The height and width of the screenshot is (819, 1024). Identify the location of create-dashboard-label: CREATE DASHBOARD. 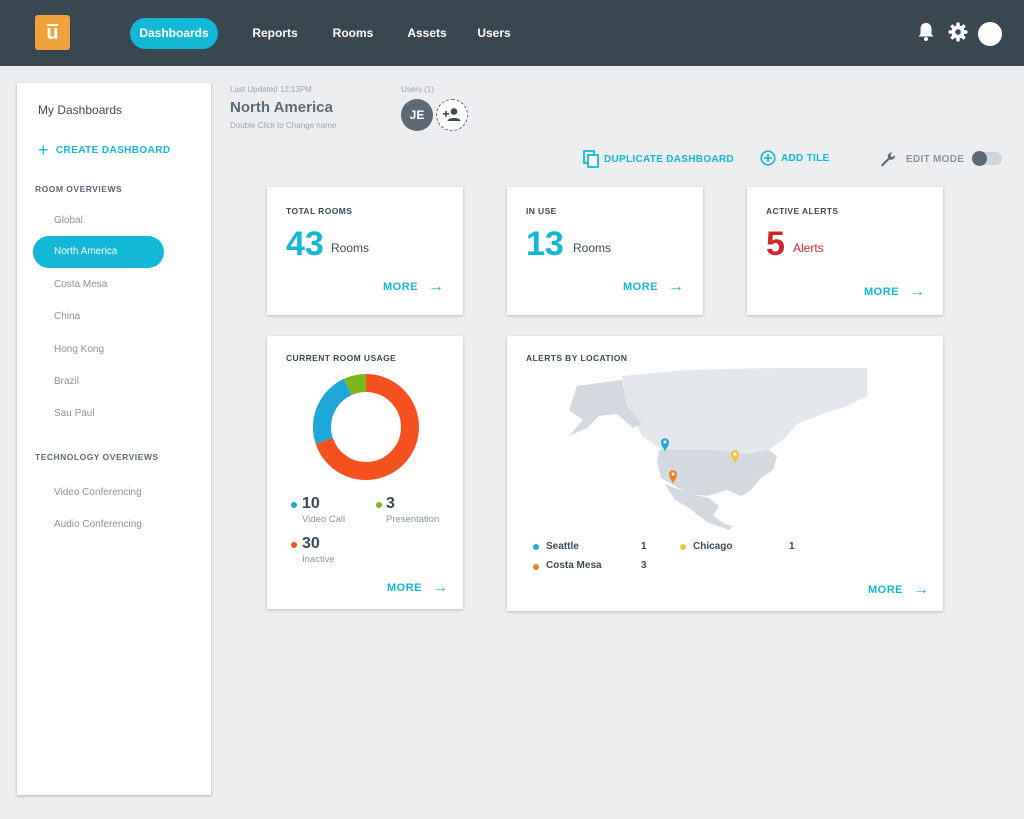
(113, 150).